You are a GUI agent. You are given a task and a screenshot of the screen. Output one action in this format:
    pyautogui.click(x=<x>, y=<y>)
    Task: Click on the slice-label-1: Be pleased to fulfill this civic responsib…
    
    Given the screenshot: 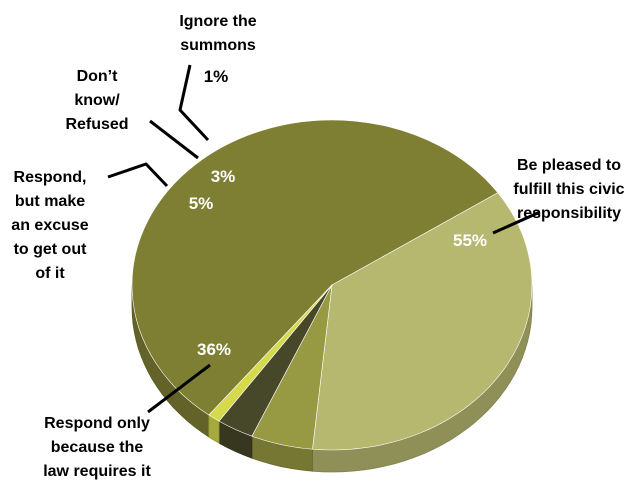 What is the action you would take?
    pyautogui.click(x=568, y=189)
    